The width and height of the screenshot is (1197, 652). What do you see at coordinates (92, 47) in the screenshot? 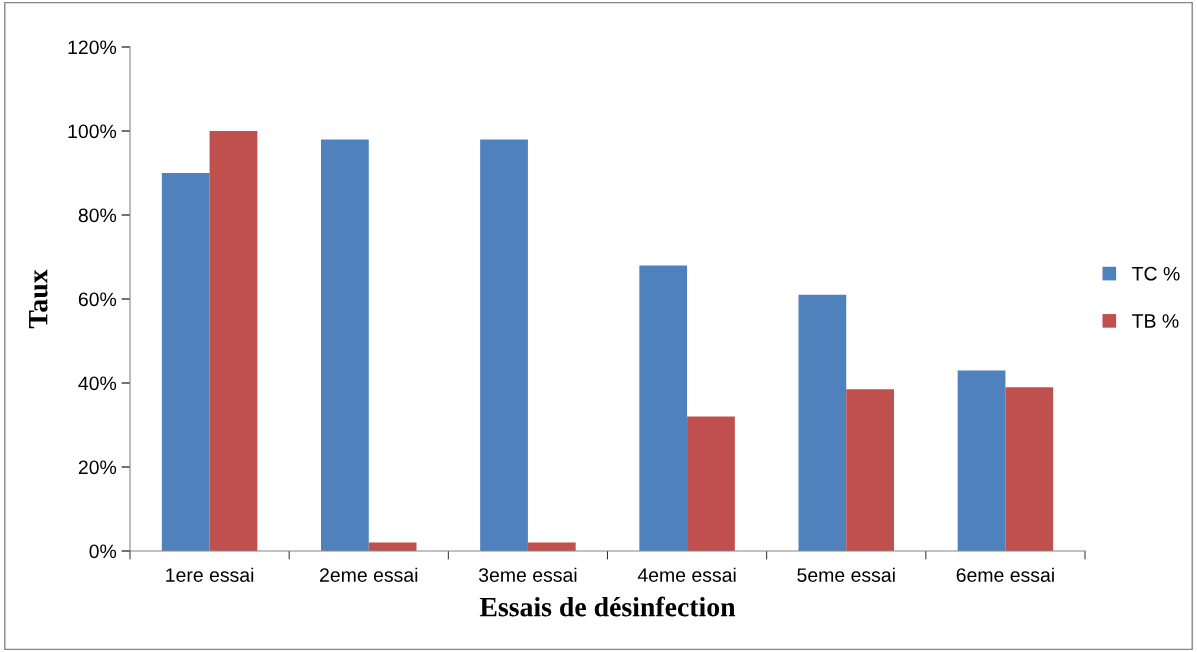
I see `y-tick-label: 120%` at bounding box center [92, 47].